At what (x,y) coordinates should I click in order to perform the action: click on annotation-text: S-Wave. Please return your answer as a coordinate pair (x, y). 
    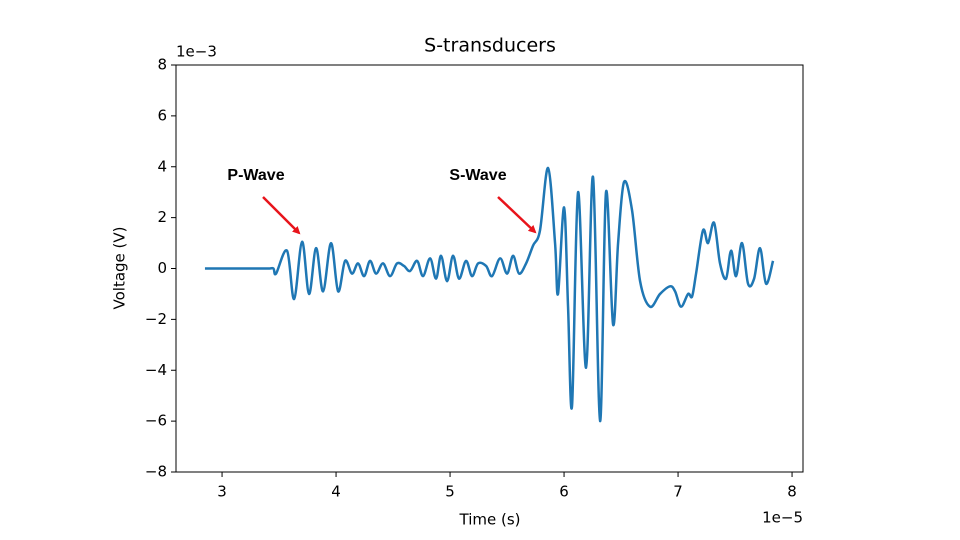
    Looking at the image, I should click on (477, 175).